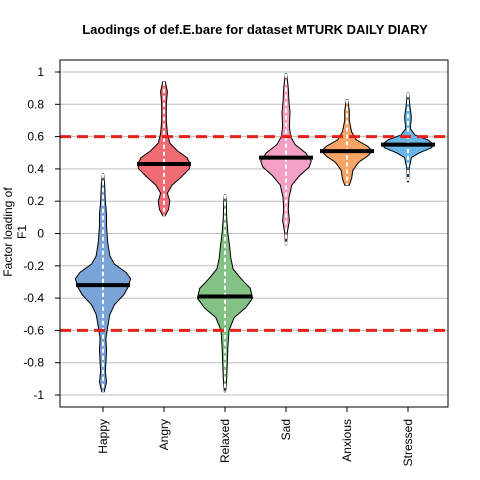 This screenshot has width=480, height=480. I want to click on x-tick-label: Happy, so click(103, 436).